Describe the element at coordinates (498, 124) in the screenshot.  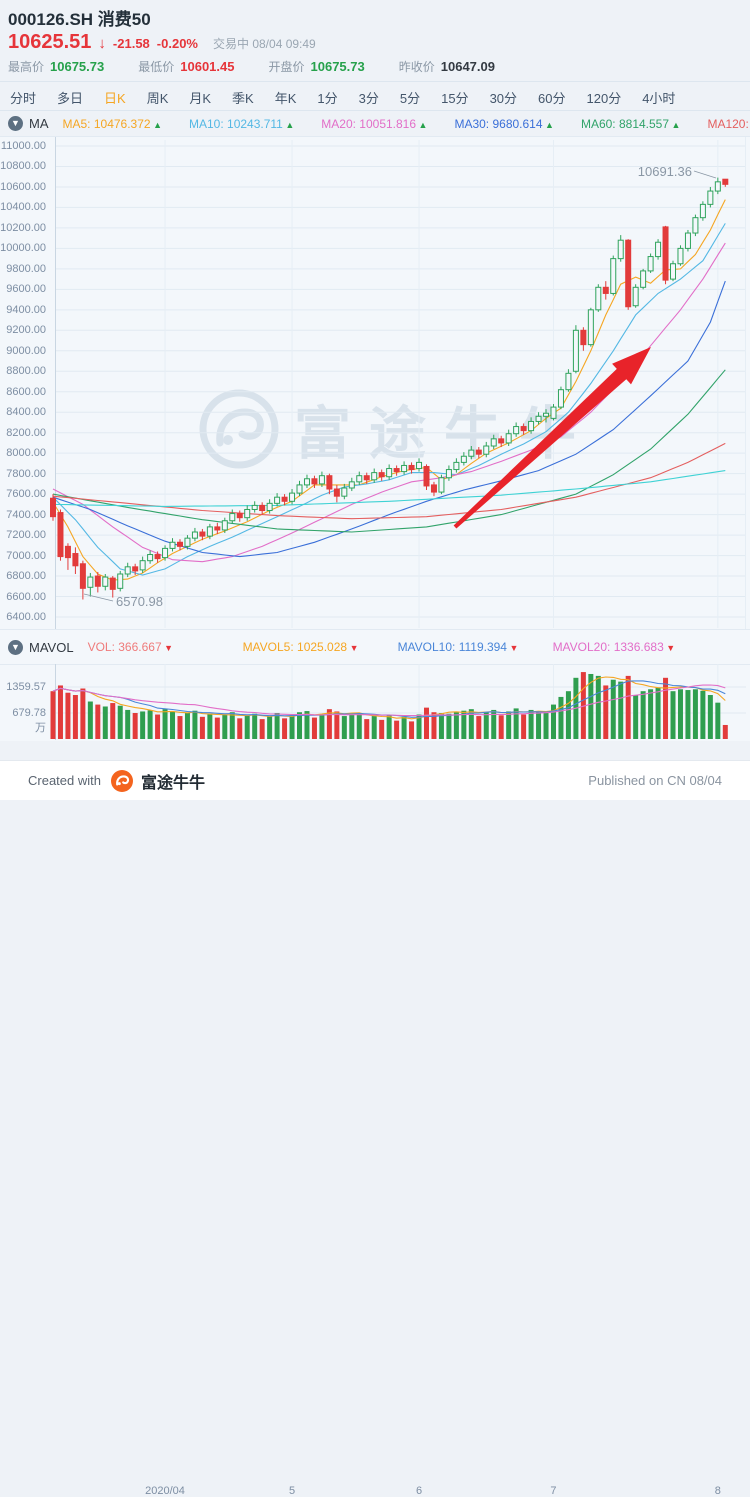
I see `legend-text: MA30: 9680.614` at that location.